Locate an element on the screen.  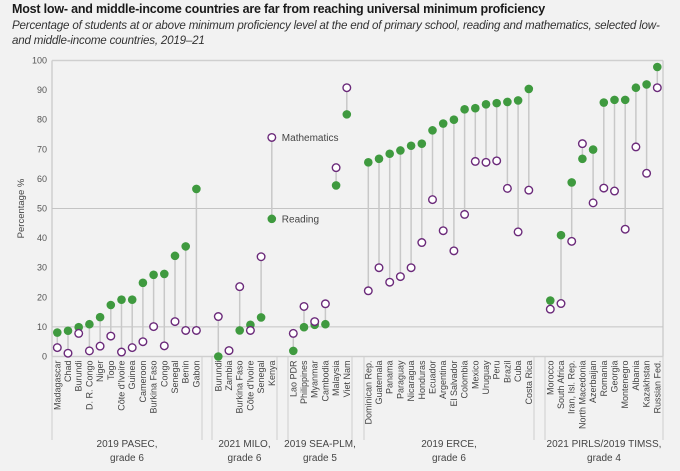
x-tick-label: Romania is located at coordinates (604, 379).